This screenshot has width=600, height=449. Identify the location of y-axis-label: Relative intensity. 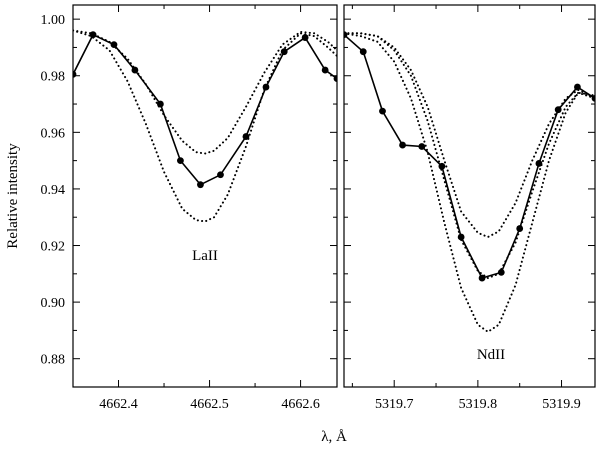
(13, 196).